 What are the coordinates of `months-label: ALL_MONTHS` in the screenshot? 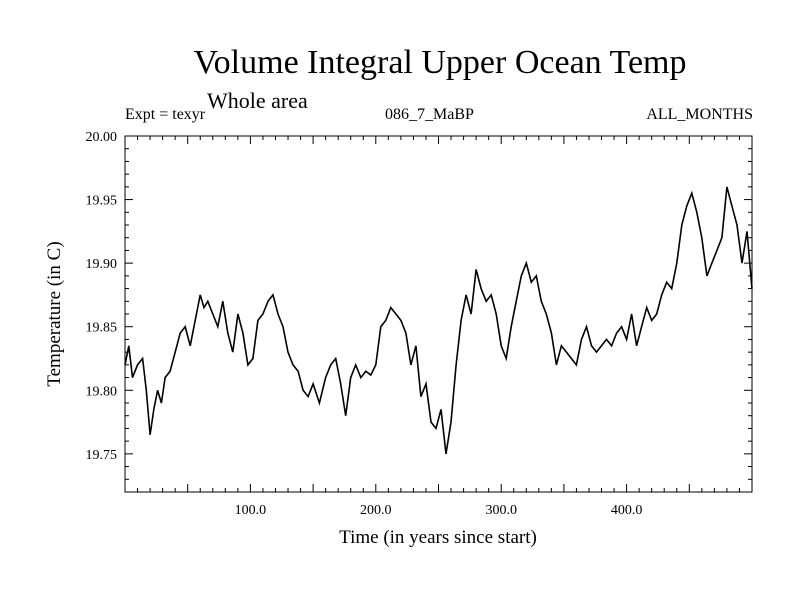 It's located at (699, 114).